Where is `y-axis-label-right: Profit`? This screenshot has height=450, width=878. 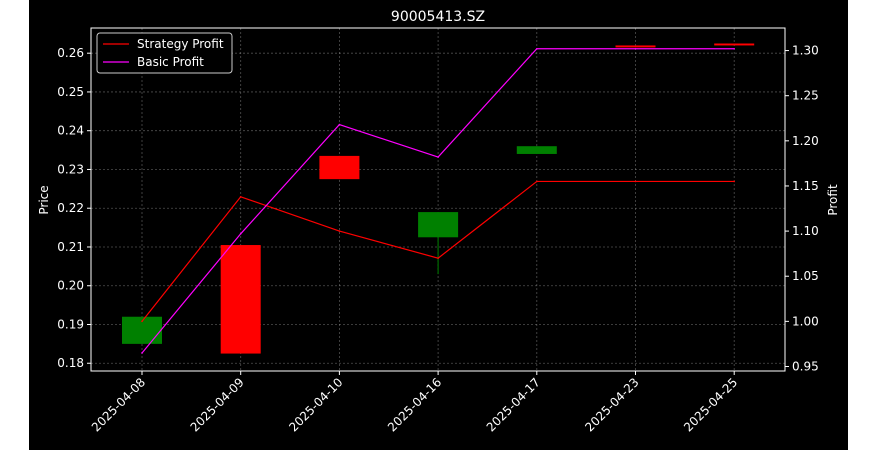
y-axis-label-right: Profit is located at coordinates (833, 200).